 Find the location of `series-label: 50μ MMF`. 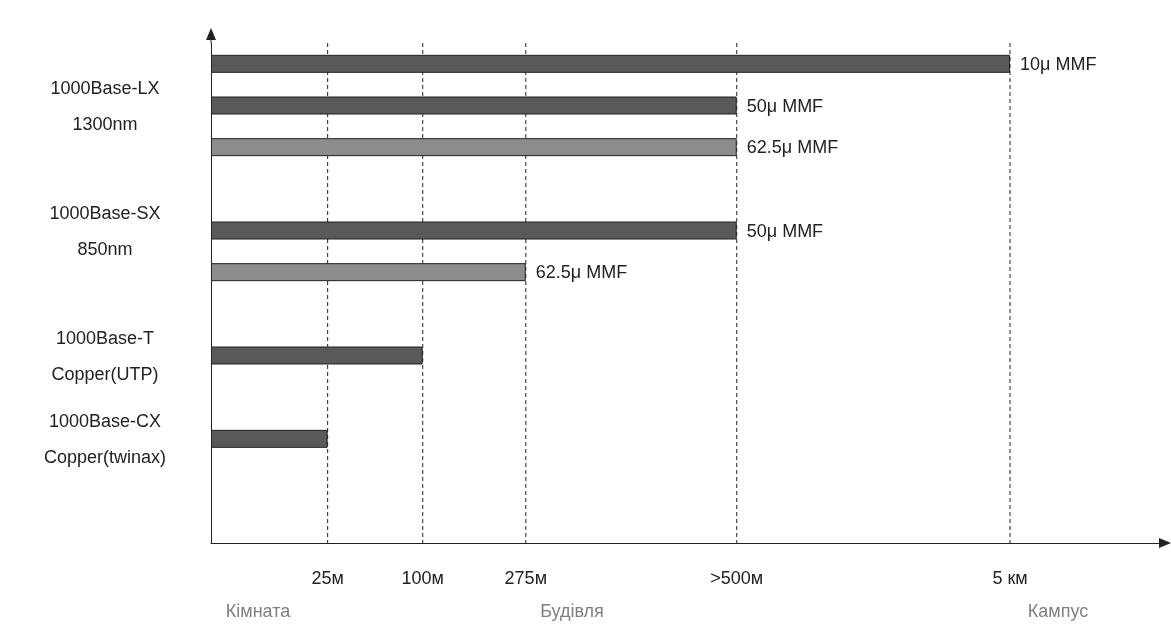

series-label: 50μ MMF is located at coordinates (785, 105).